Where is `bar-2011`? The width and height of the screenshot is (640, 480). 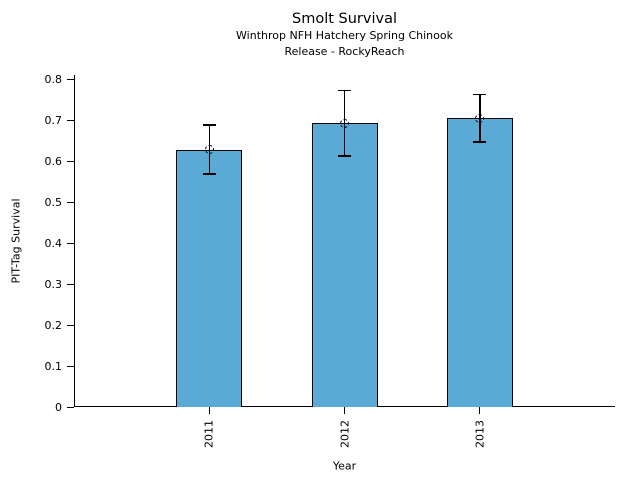
bar-2011 is located at coordinates (209, 278).